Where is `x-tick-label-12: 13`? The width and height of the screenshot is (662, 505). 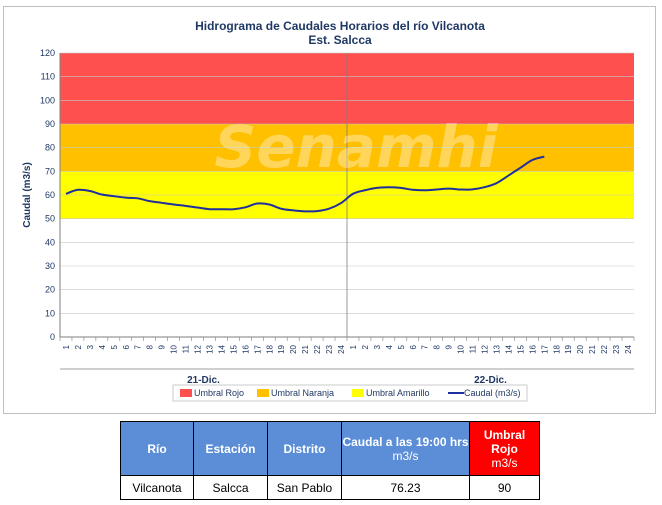
x-tick-label-12: 13 is located at coordinates (209, 348).